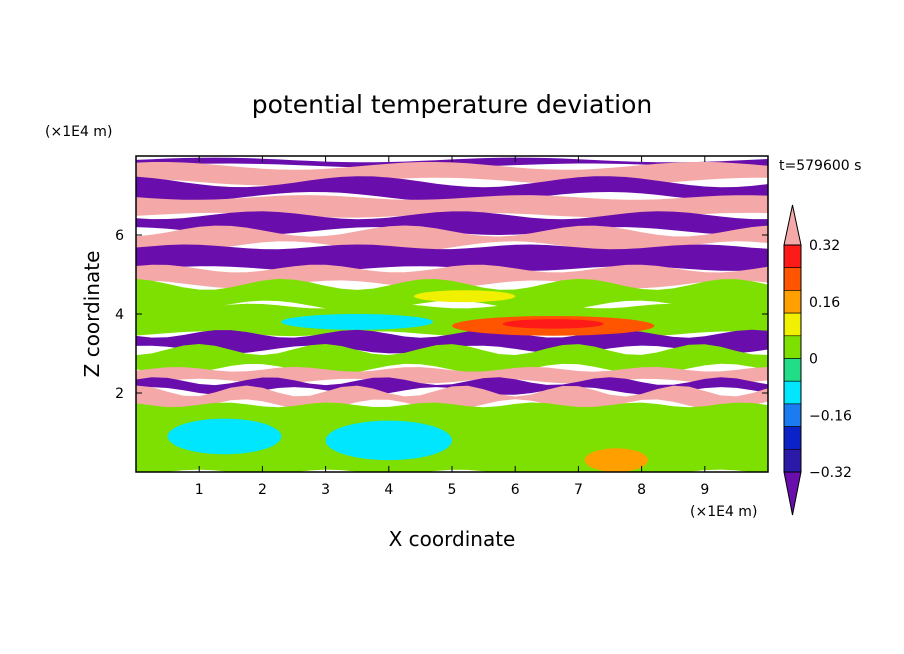  What do you see at coordinates (824, 303) in the screenshot?
I see `colorbar-label: 0.16` at bounding box center [824, 303].